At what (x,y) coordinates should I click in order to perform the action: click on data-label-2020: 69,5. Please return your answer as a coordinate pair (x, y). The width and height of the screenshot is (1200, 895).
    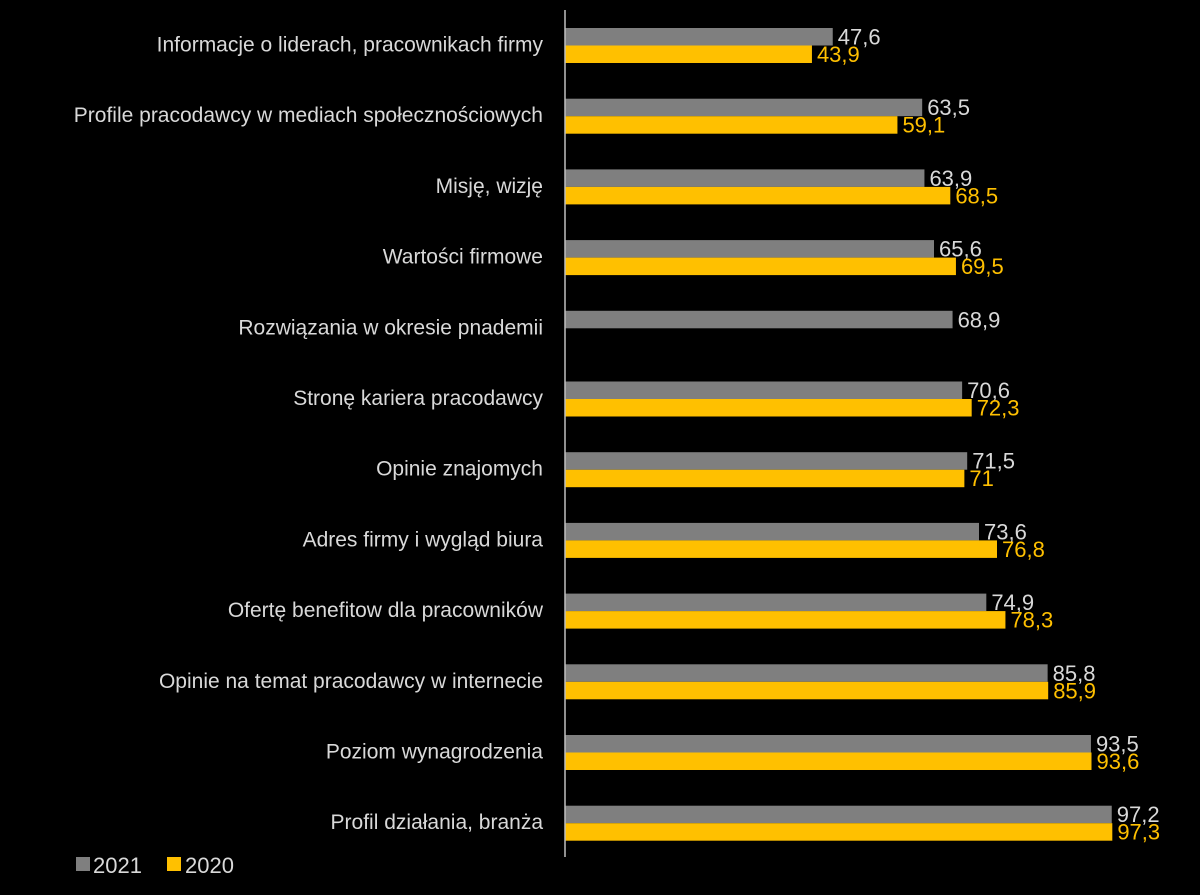
    Looking at the image, I should click on (982, 266).